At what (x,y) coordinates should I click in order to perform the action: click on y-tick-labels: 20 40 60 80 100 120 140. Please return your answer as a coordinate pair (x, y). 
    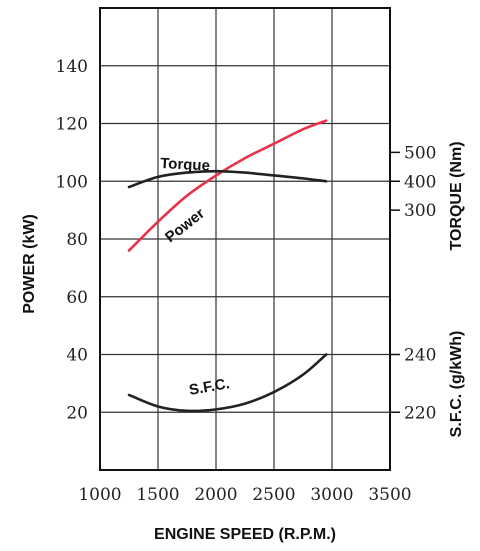
    Looking at the image, I should click on (72, 240).